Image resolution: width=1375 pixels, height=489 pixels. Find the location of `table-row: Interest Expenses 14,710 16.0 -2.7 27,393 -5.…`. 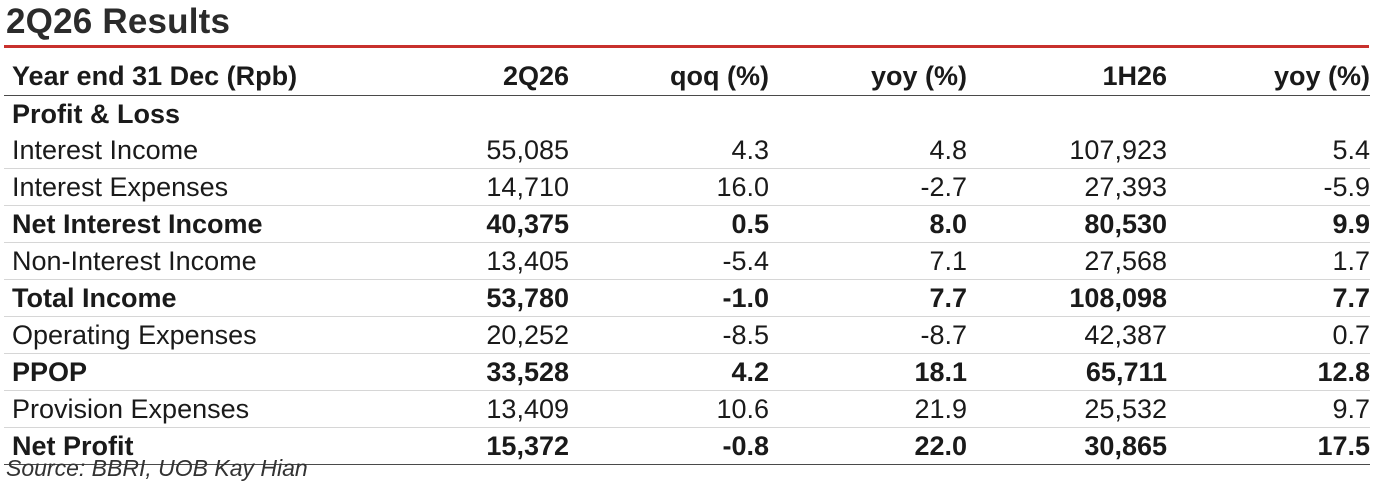

table-row: Interest Expenses 14,710 16.0 -2.7 27,393 -5.… is located at coordinates (687, 187).